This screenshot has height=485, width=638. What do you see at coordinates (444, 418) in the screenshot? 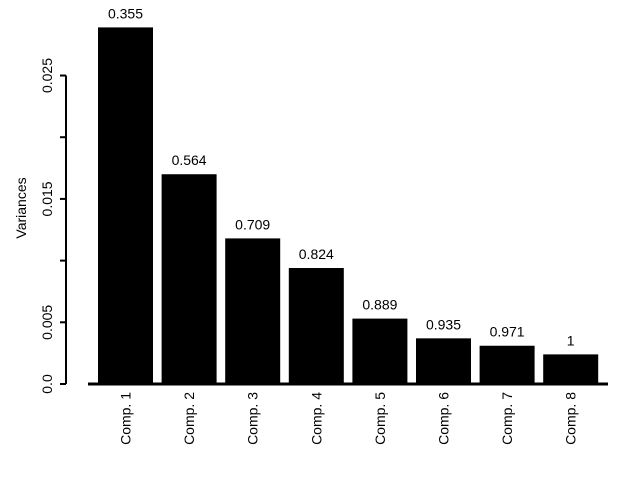
I see `x-tick-label: Comp. 6` at bounding box center [444, 418].